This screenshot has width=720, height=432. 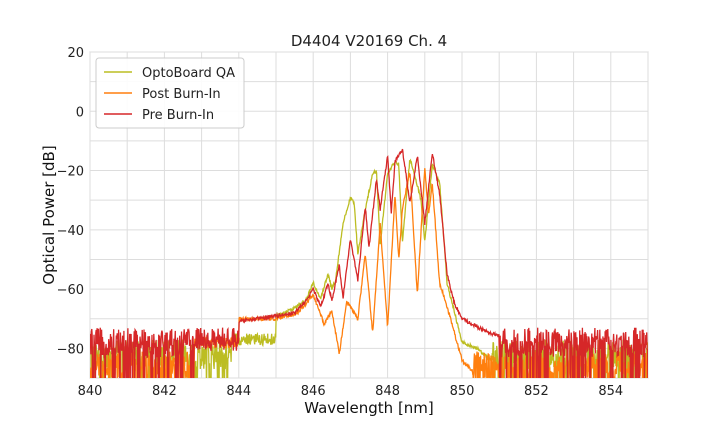 What do you see at coordinates (610, 391) in the screenshot?
I see `x-tick-label: 854` at bounding box center [610, 391].